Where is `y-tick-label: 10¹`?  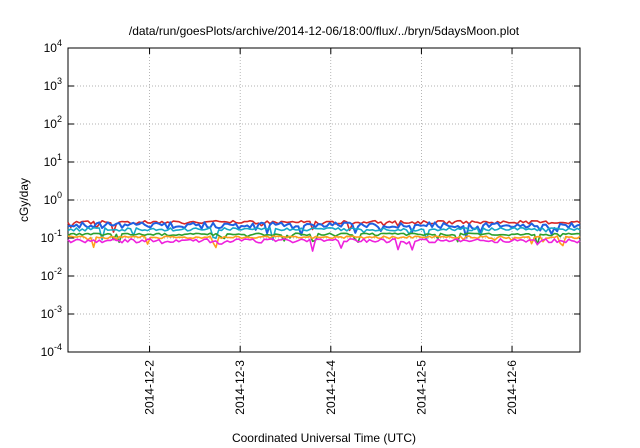
y-tick-label: 10¹ is located at coordinates (53, 160).